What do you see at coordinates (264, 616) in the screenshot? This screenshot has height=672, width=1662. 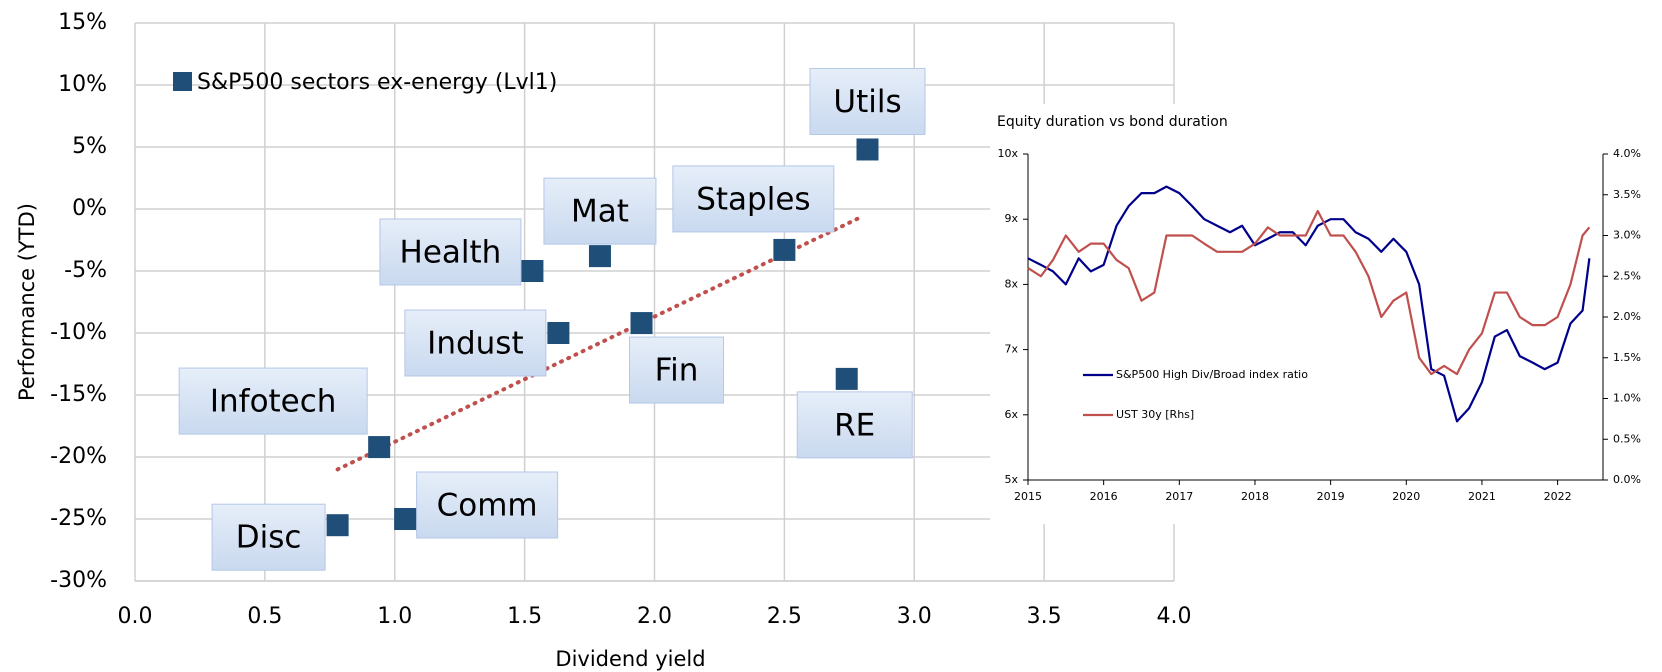 I see `x-tick-label: 0.5` at bounding box center [264, 616].